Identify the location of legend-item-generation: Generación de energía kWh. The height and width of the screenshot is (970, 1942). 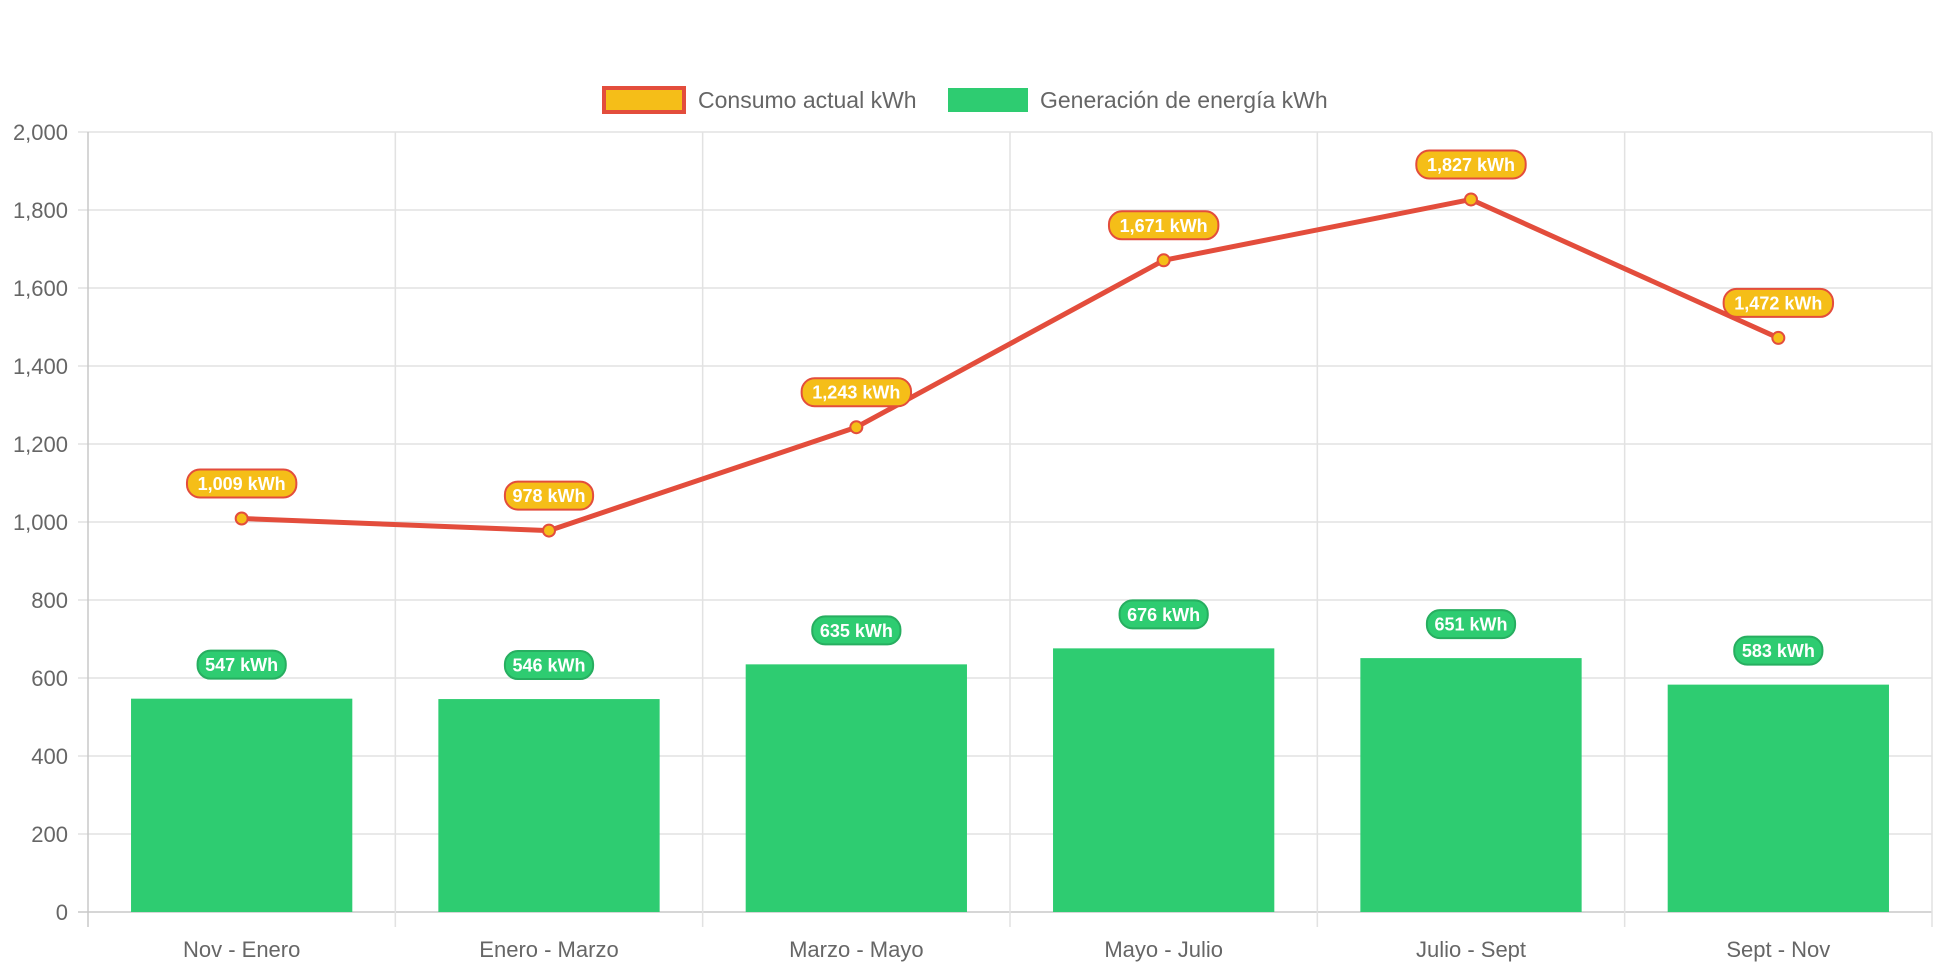
(1138, 100).